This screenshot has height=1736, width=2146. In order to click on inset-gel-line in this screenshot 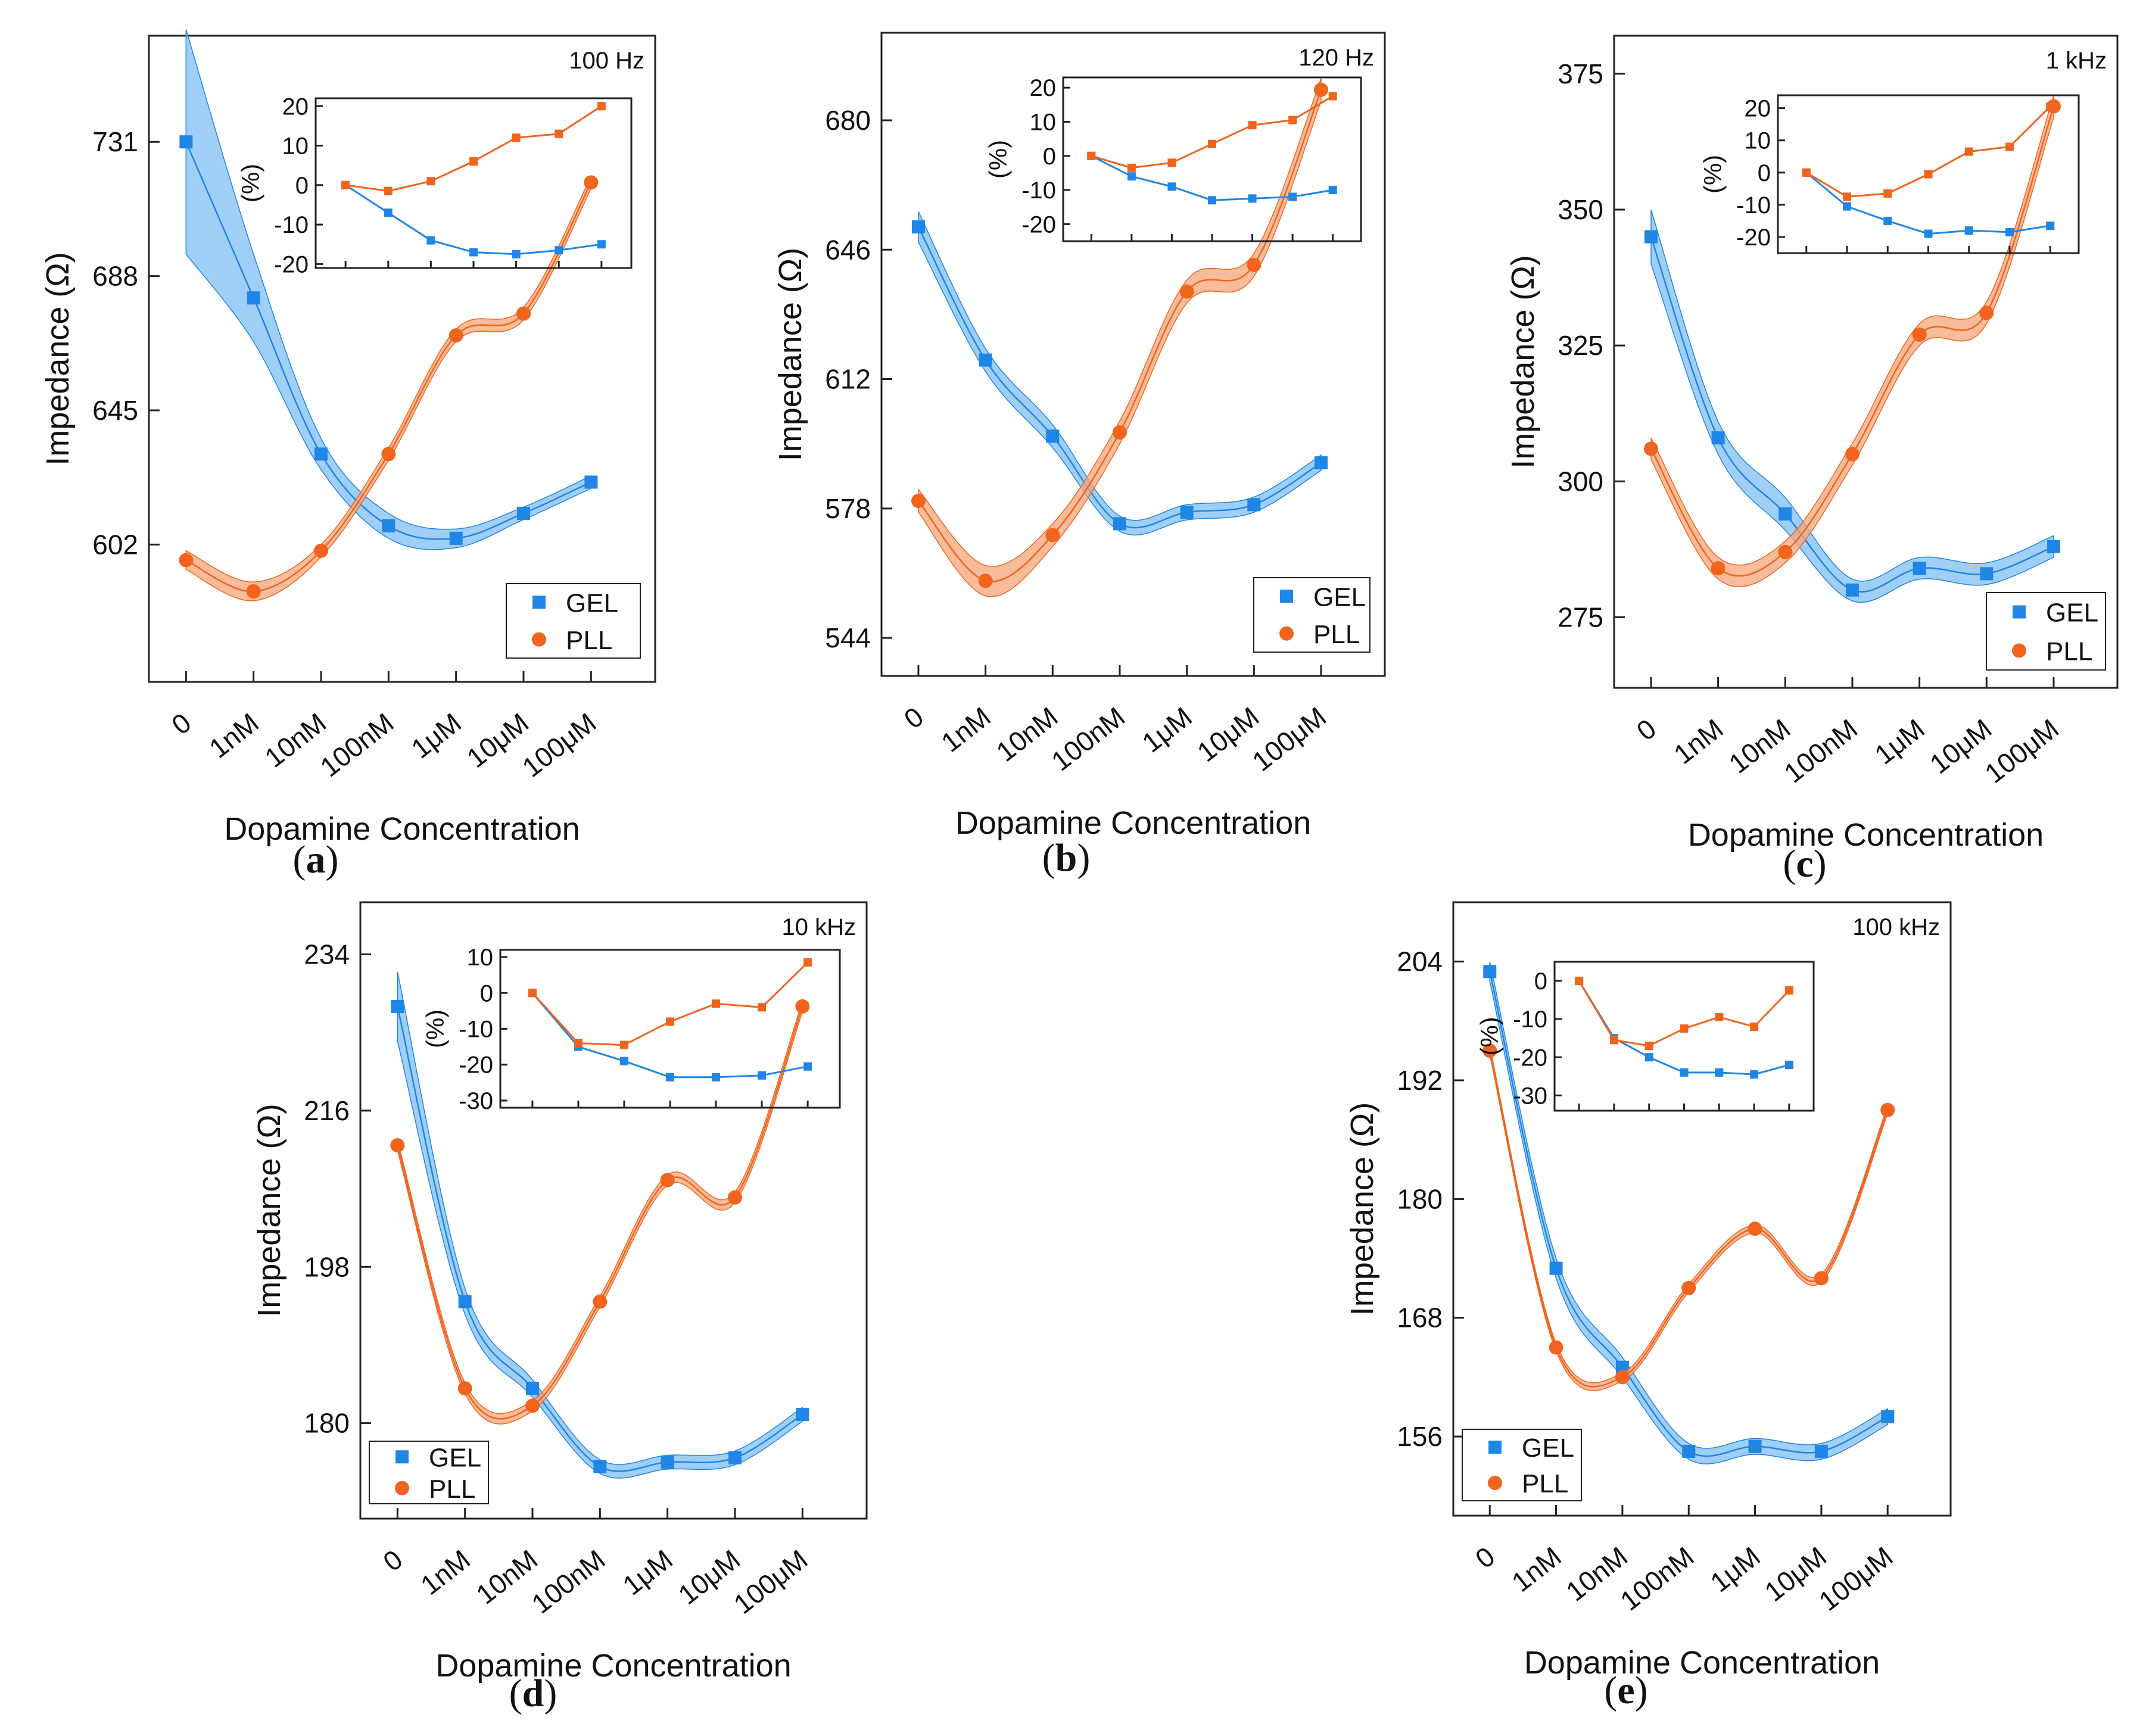, I will do `click(670, 1035)`.